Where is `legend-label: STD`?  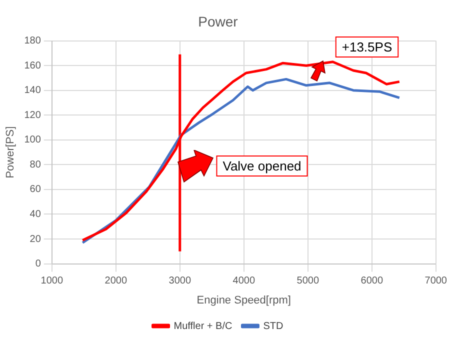
legend-label: STD is located at coordinates (273, 326).